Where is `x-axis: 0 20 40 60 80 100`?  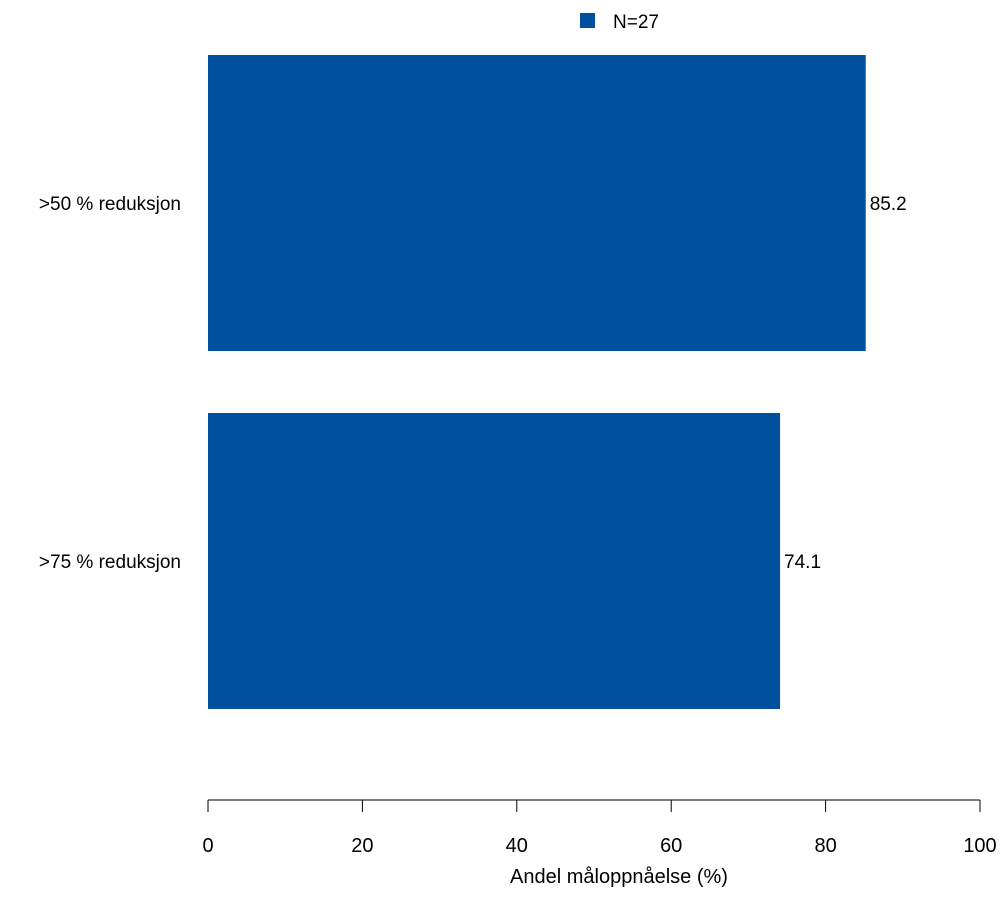 x-axis: 0 20 40 60 80 100 is located at coordinates (599, 828).